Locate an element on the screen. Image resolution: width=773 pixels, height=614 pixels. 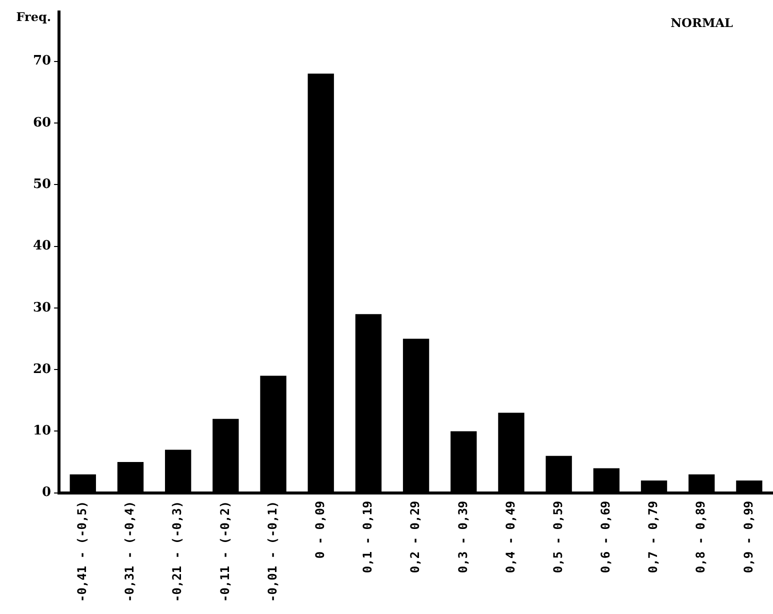
y-tick-label: 0 is located at coordinates (47, 492).